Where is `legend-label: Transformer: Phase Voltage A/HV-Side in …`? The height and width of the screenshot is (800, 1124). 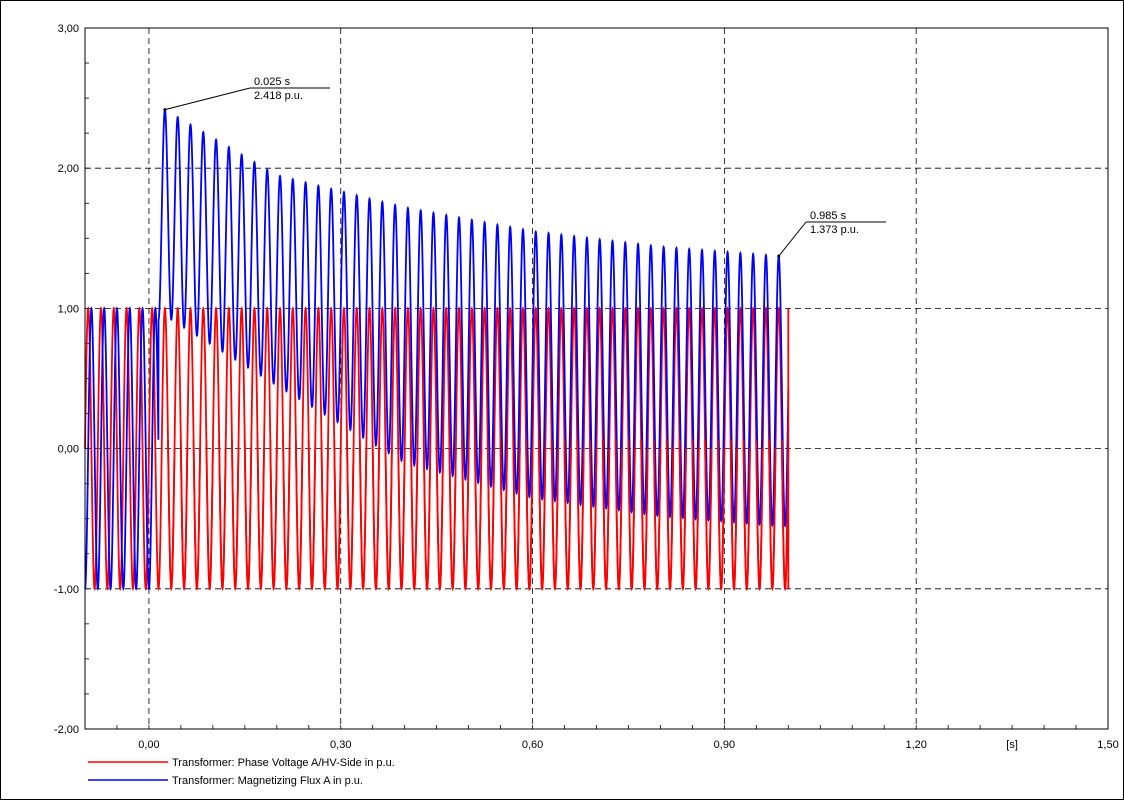
legend-label: Transformer: Phase Voltage A/HV-Side in … is located at coordinates (283, 763).